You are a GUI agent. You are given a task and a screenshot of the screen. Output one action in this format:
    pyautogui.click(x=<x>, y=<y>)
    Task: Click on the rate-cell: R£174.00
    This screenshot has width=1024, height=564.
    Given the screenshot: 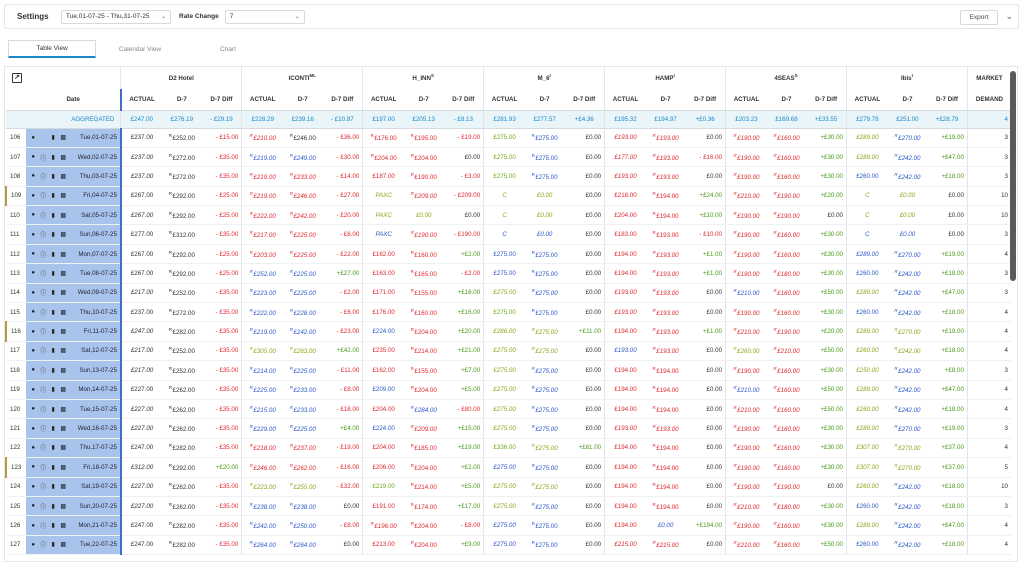 What is the action you would take?
    pyautogui.click(x=423, y=505)
    